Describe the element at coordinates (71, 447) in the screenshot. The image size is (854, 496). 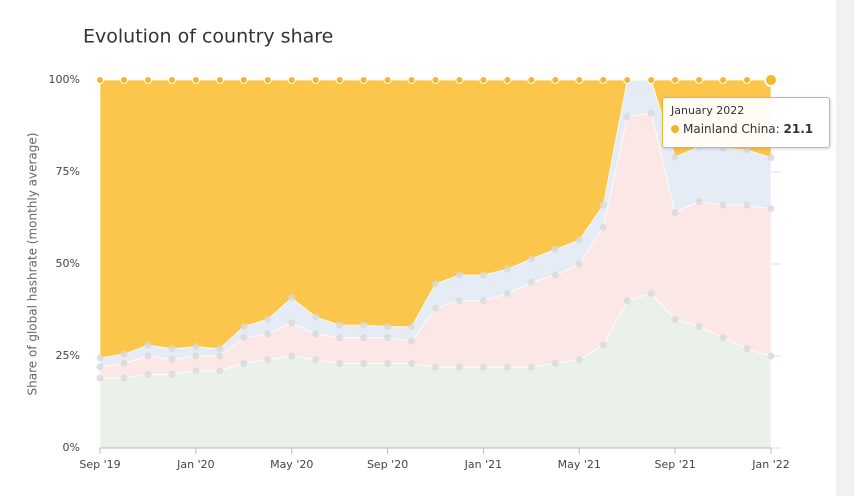
I see `y-tick-label: 0%` at that location.